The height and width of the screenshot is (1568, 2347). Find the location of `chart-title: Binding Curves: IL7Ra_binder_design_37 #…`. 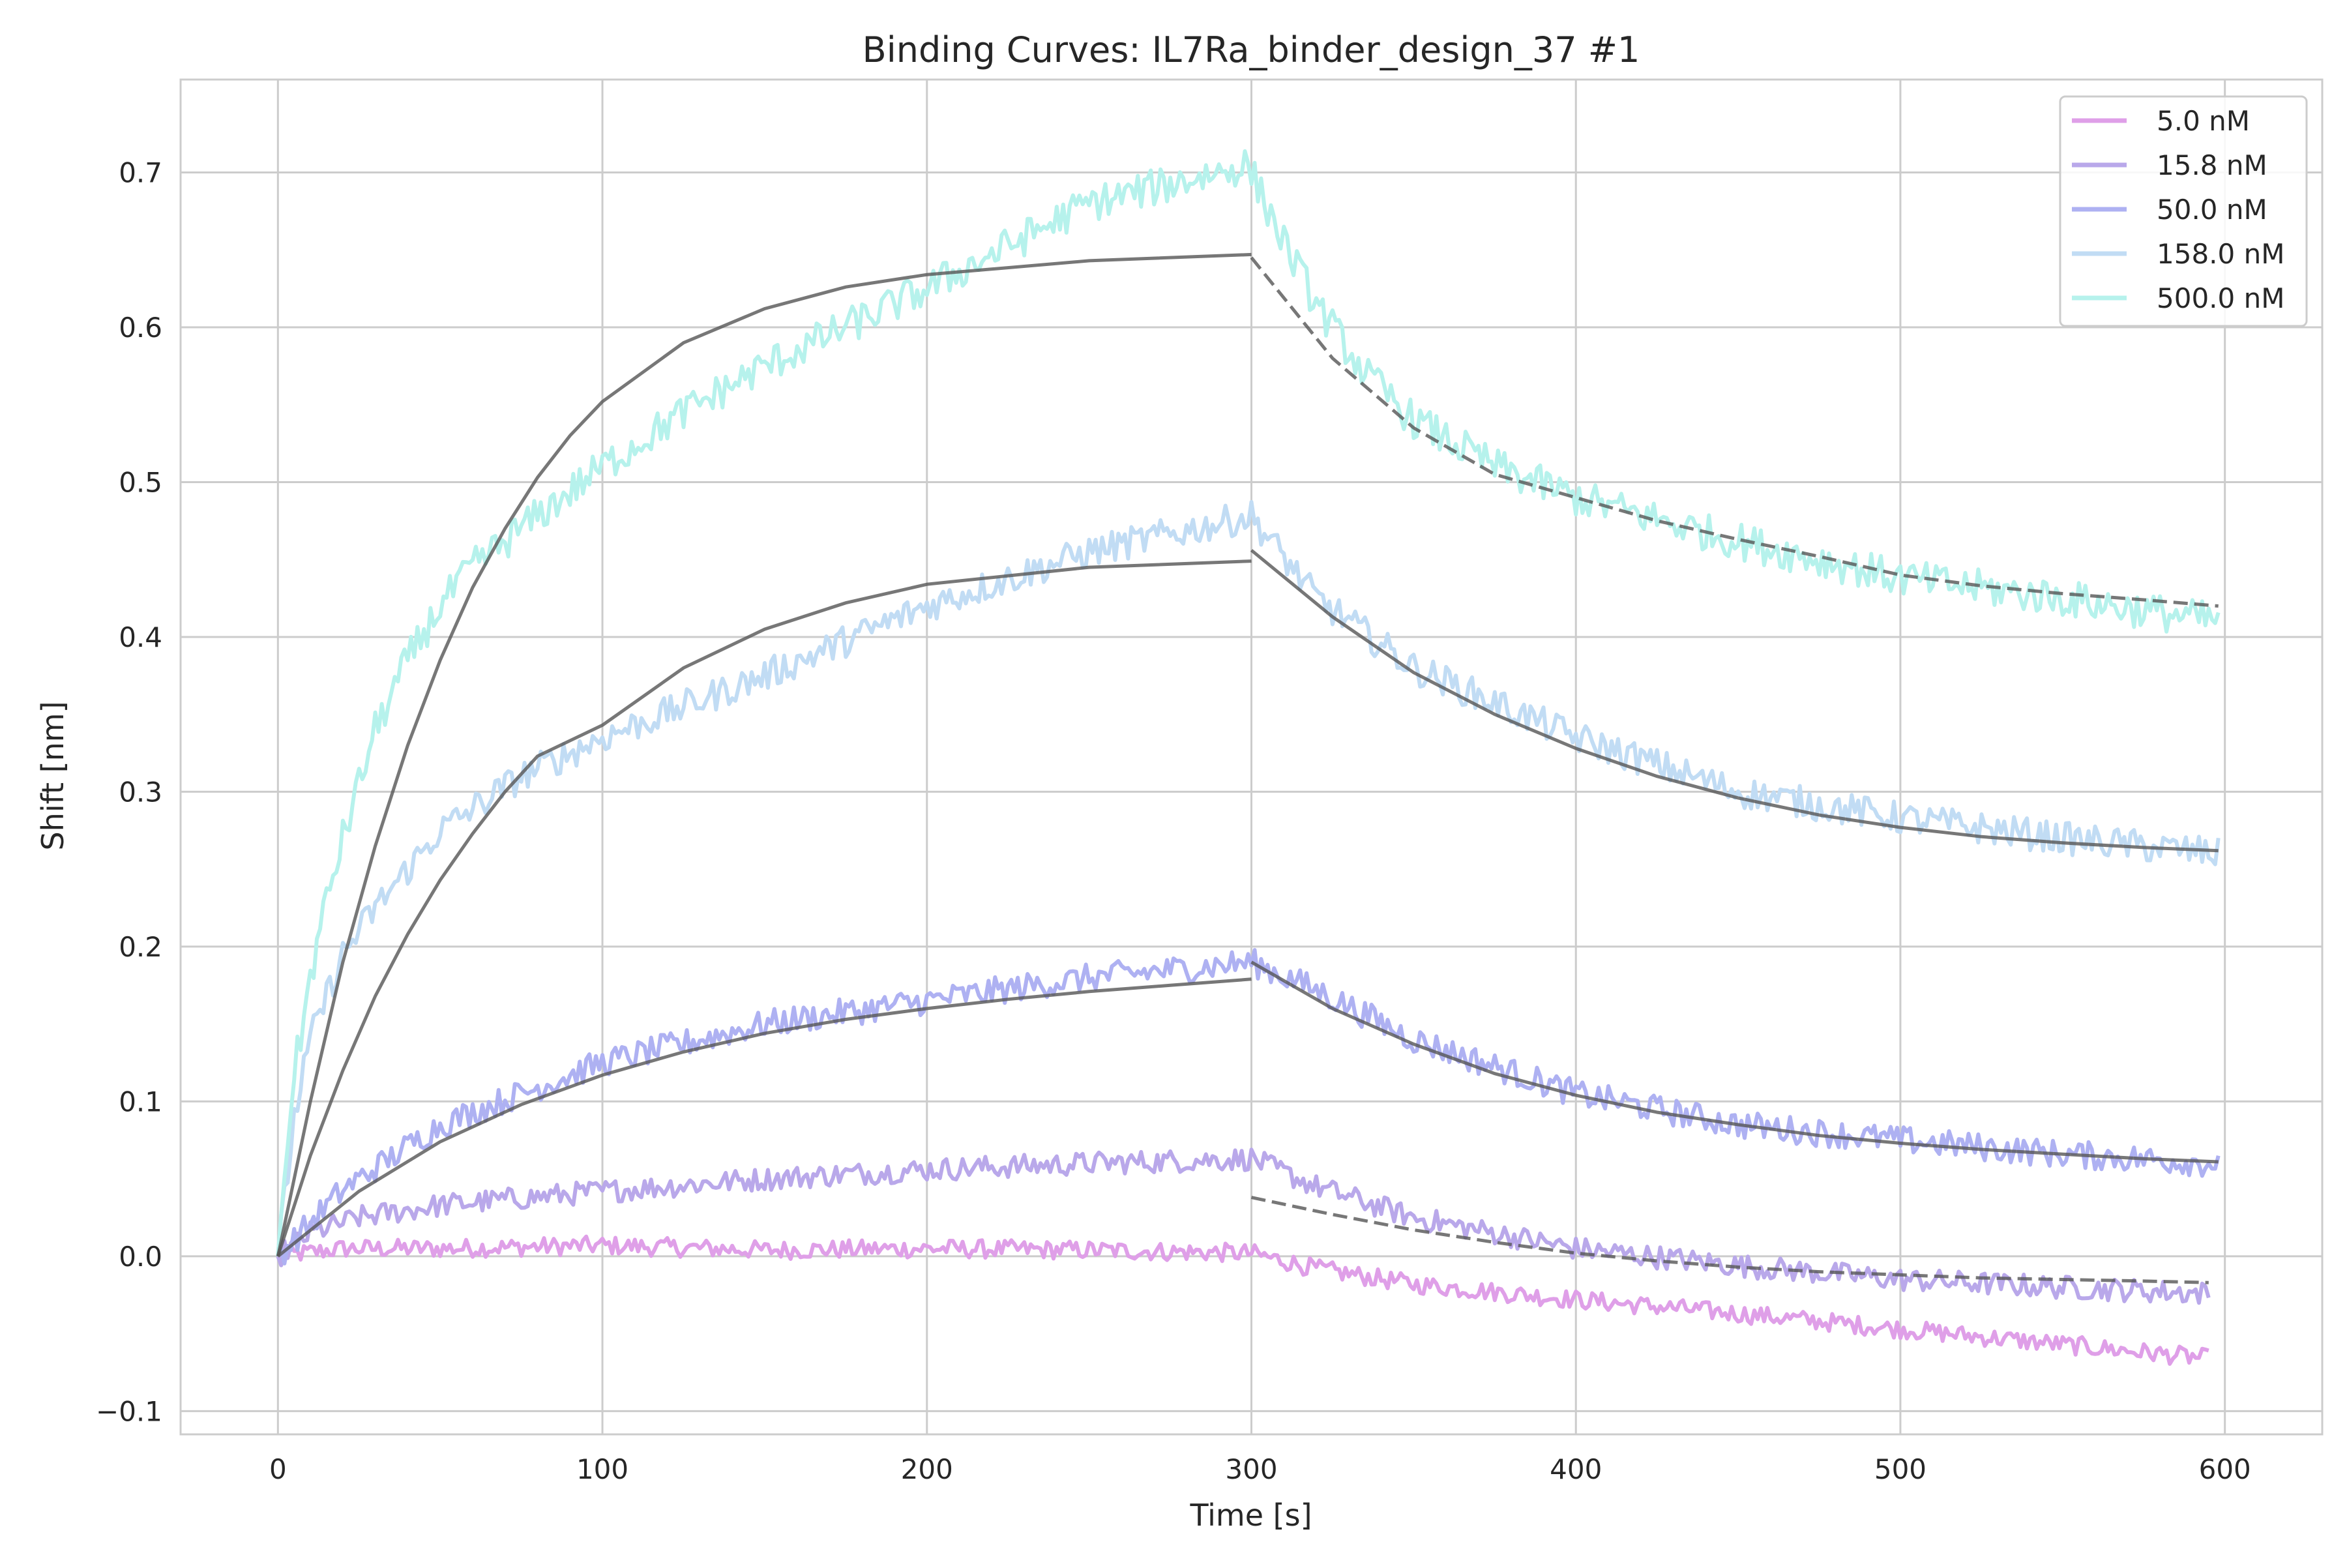

chart-title: Binding Curves: IL7Ra_binder_design_37 #… is located at coordinates (1251, 49).